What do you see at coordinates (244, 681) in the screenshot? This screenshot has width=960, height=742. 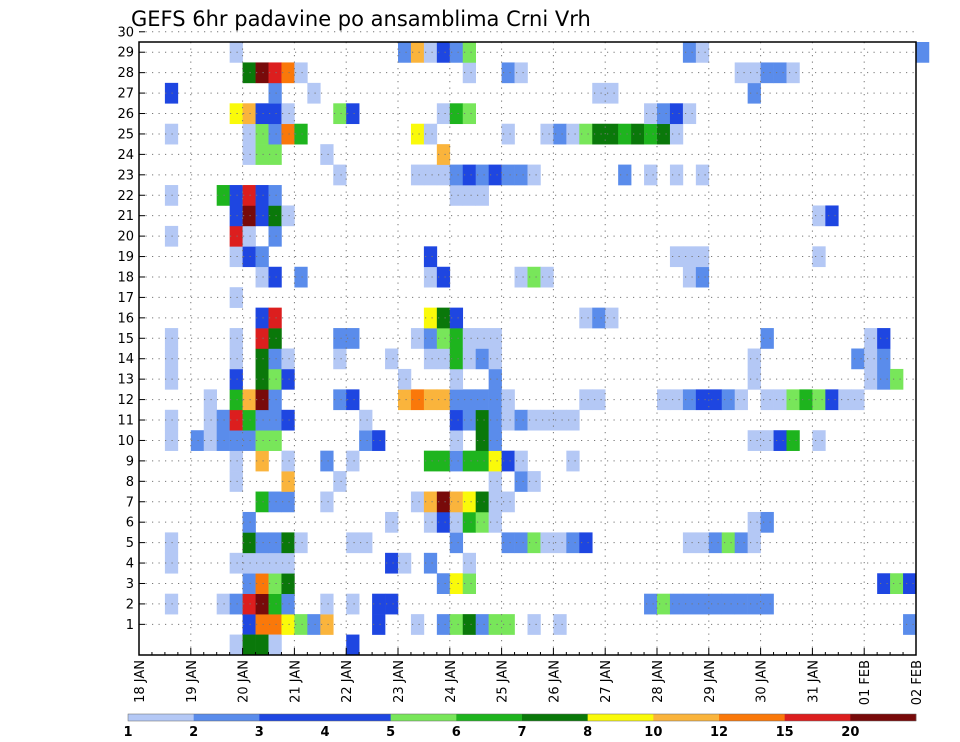 I see `x-tick-label: 20 JAN` at bounding box center [244, 681].